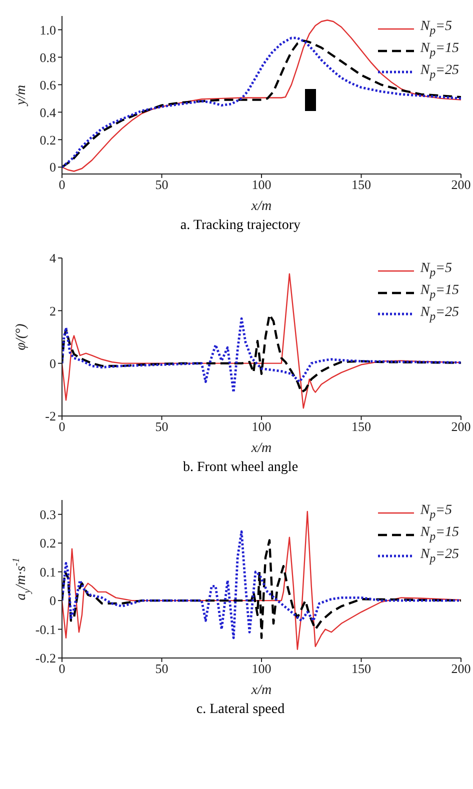 The image size is (473, 789). I want to click on y-tick-label: 2, so click(53, 310).